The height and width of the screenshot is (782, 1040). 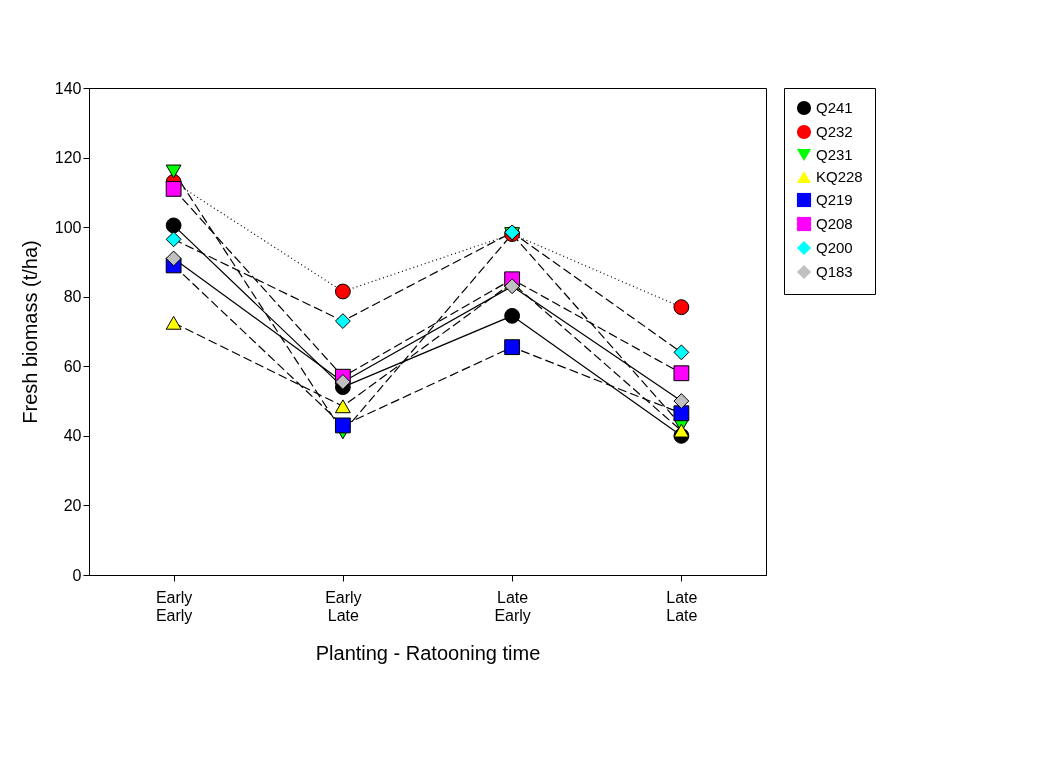 I want to click on y-tick-label: 120, so click(x=68, y=158).